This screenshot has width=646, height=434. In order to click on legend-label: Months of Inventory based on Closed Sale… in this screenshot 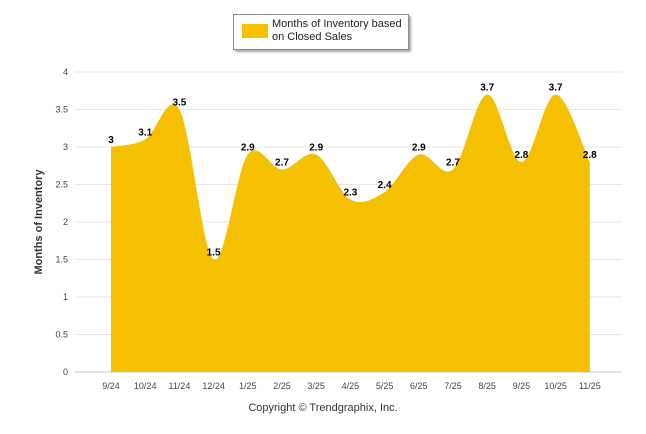, I will do `click(337, 30)`.